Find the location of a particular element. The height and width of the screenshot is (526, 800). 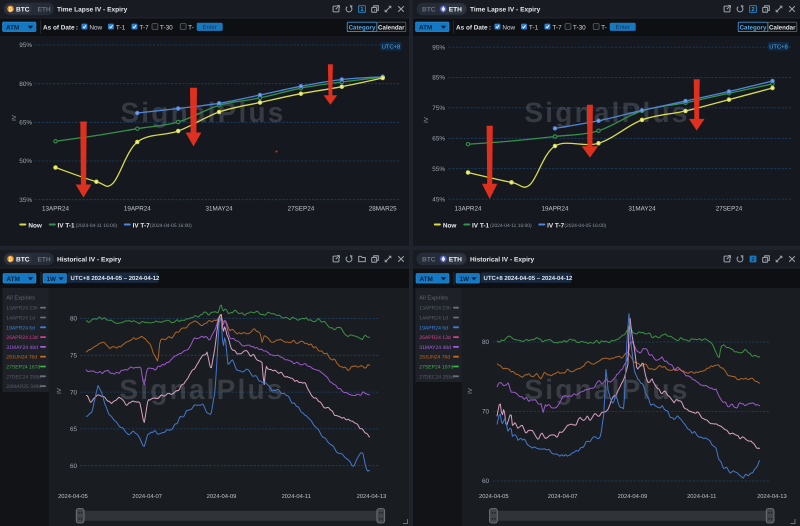

svg-text: 80% is located at coordinates (25, 84).